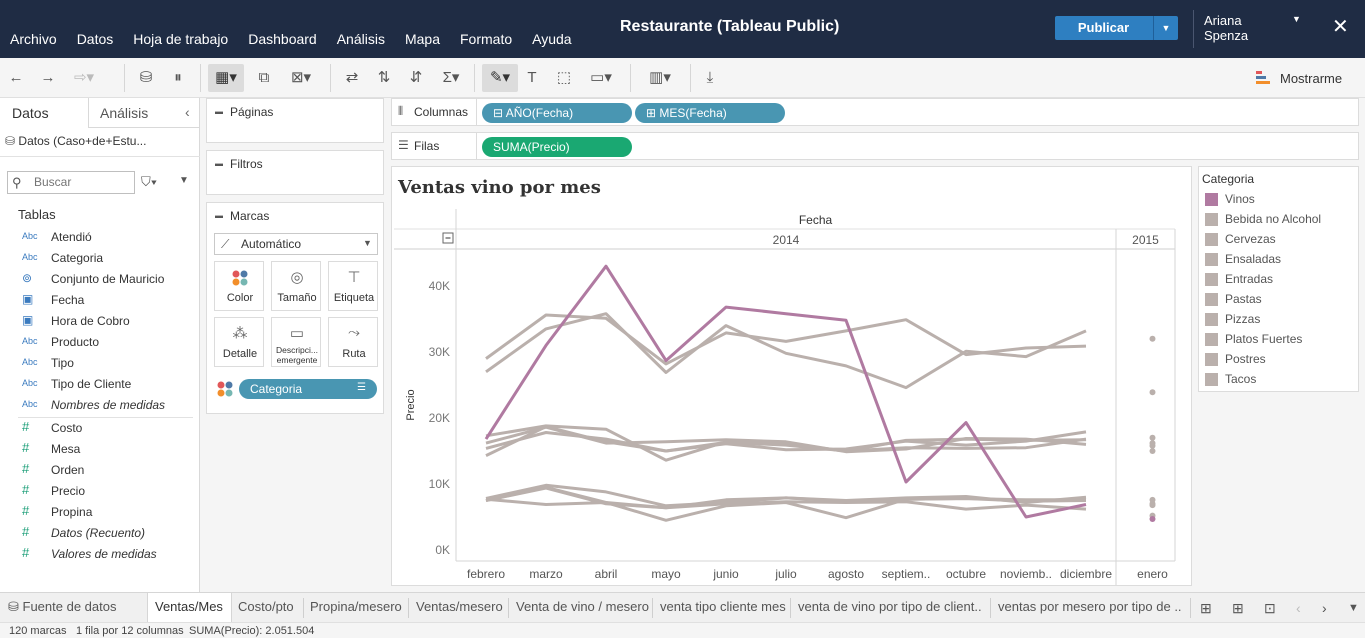 This screenshot has width=1365, height=638. Describe the element at coordinates (1296, 19) in the screenshot. I see `user-menu-caret-icon: ▼` at that location.